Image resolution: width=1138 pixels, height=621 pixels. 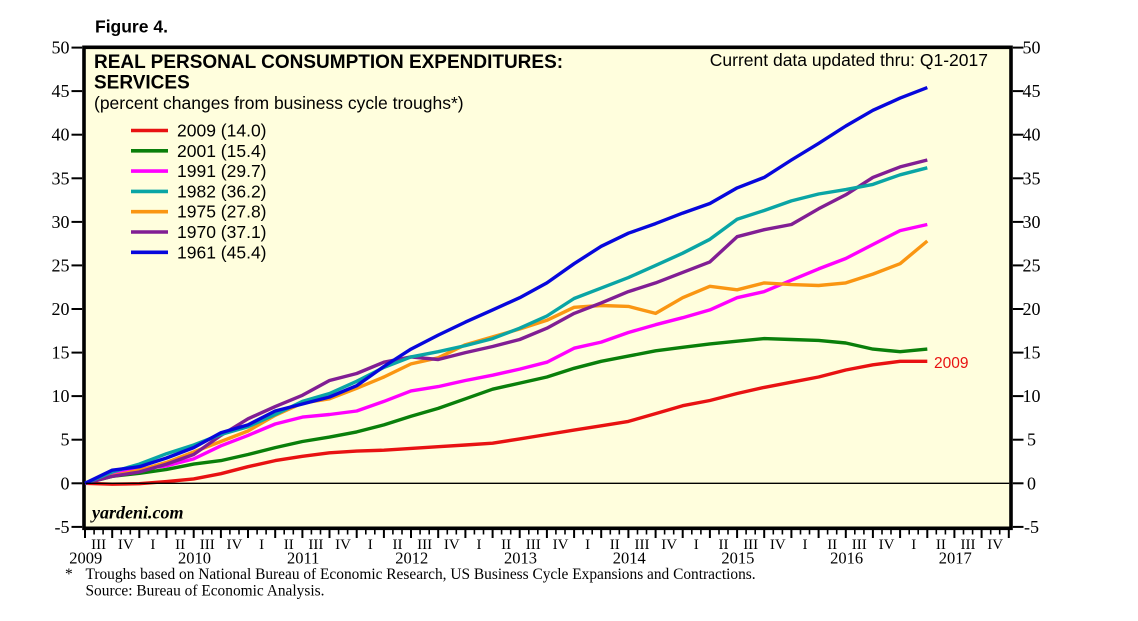 What do you see at coordinates (737, 558) in the screenshot?
I see `svg-text: 2015` at bounding box center [737, 558].